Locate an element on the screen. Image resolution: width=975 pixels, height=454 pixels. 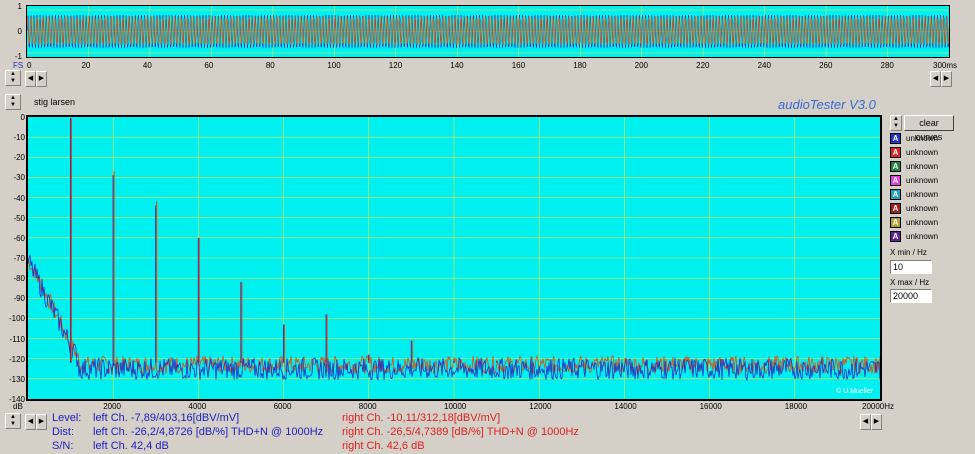
waveform-xtick: 180 is located at coordinates (580, 65).